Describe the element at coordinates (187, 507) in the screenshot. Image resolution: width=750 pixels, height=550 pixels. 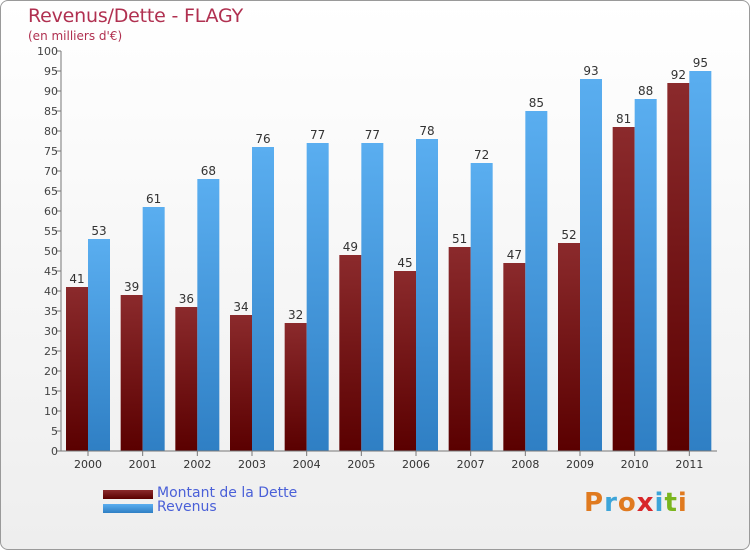
I see `legend-label-revenus: Revenus` at that location.